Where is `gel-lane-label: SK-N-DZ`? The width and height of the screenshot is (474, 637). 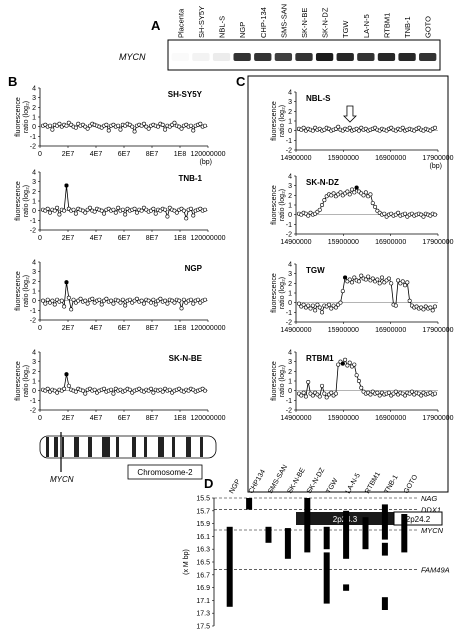
gel-lane-label: SK-N-DZ is located at coordinates (325, 22).